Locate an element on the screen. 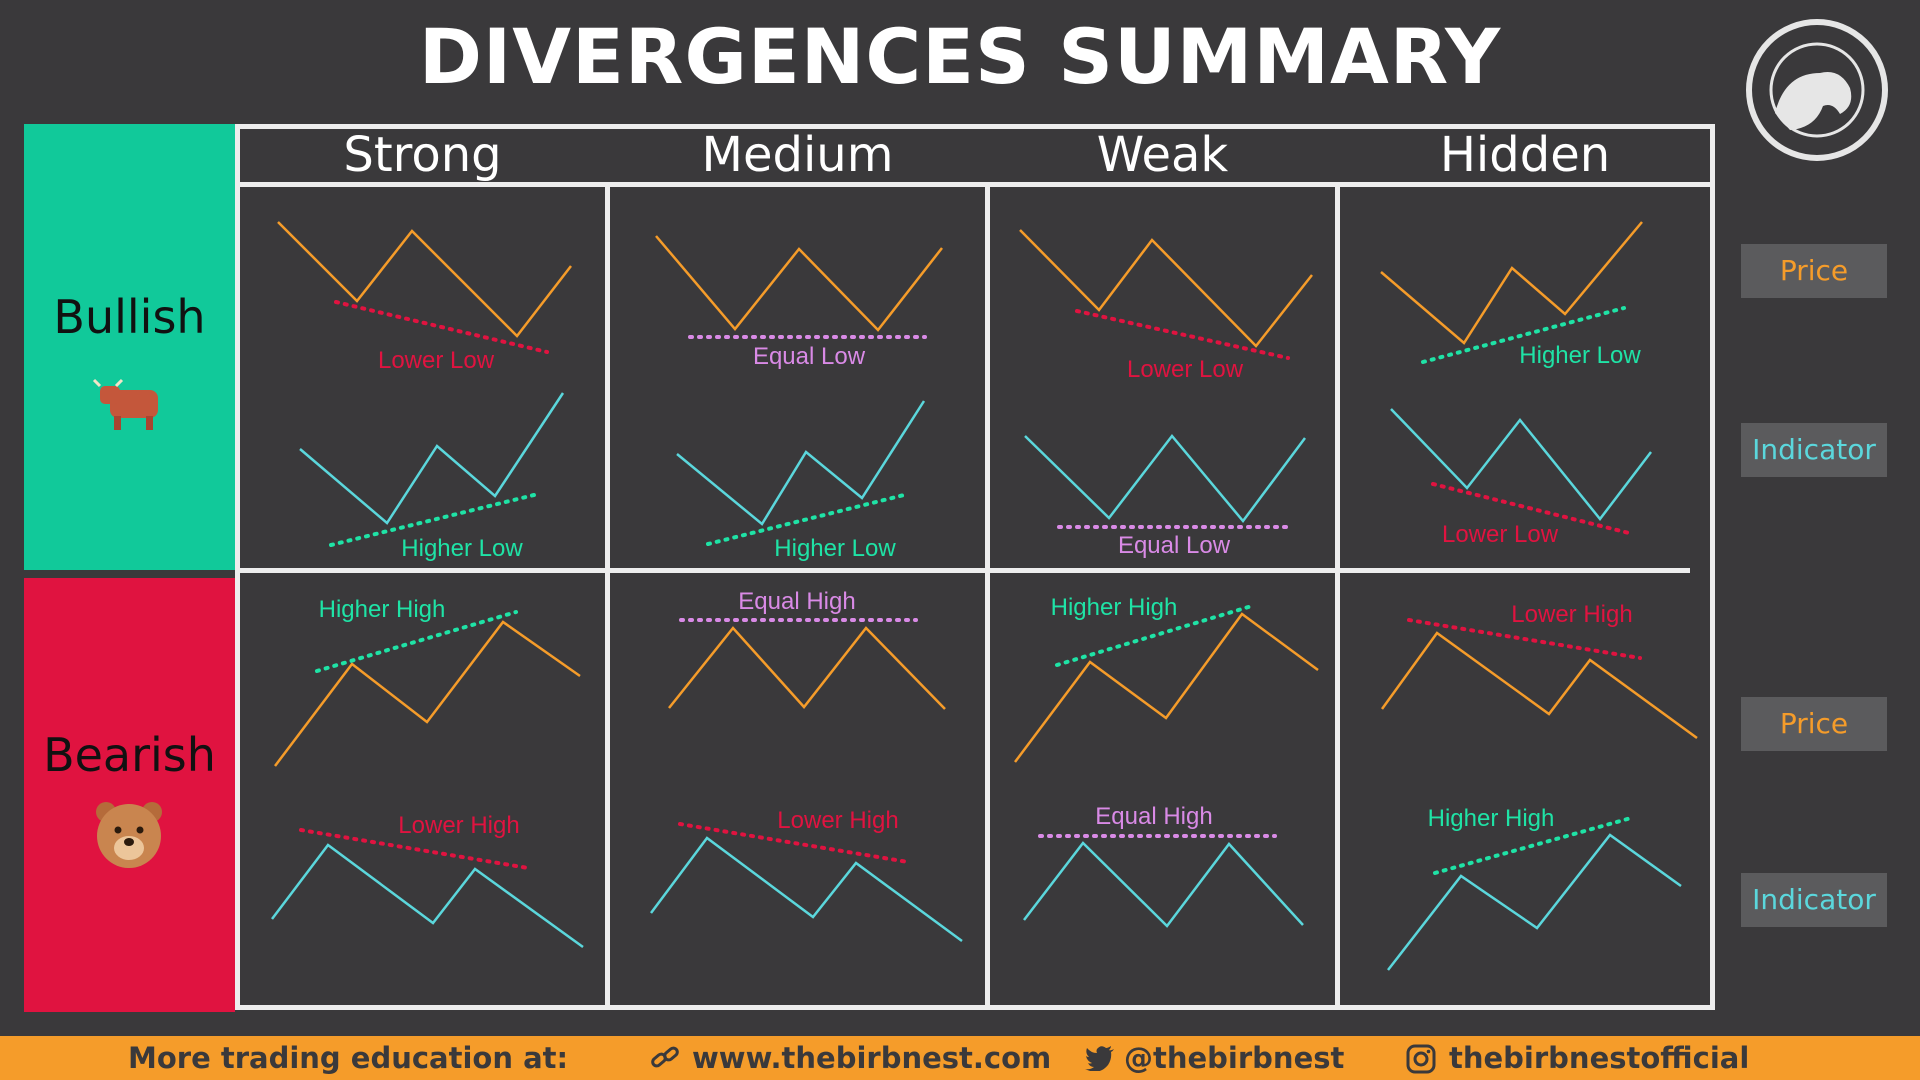 The width and height of the screenshot is (1920, 1080). footer-instagram-link: thebirbnestofficial is located at coordinates (1599, 1058).